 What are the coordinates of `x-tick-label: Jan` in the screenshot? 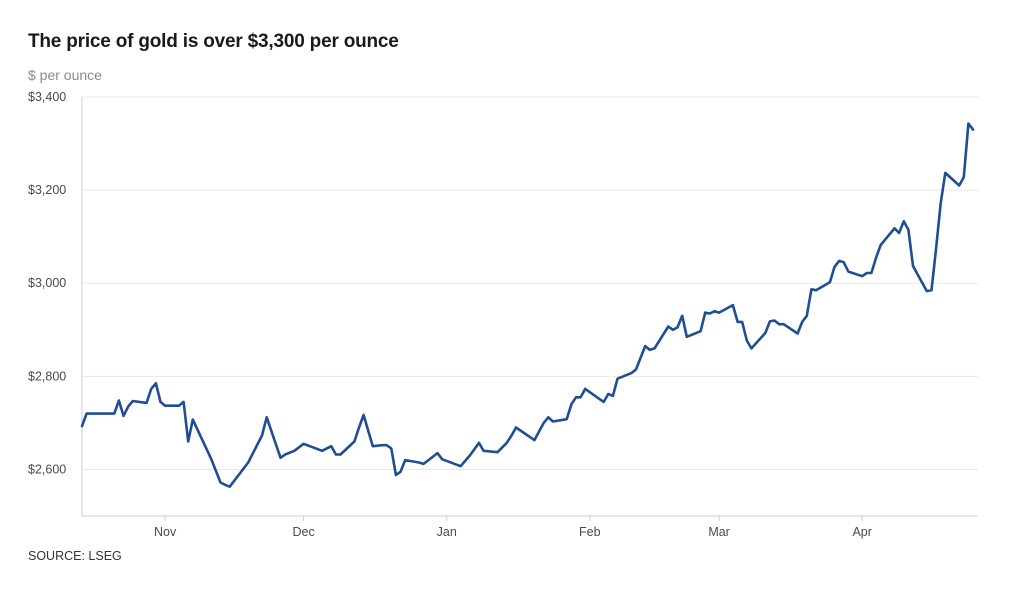 It's located at (447, 532).